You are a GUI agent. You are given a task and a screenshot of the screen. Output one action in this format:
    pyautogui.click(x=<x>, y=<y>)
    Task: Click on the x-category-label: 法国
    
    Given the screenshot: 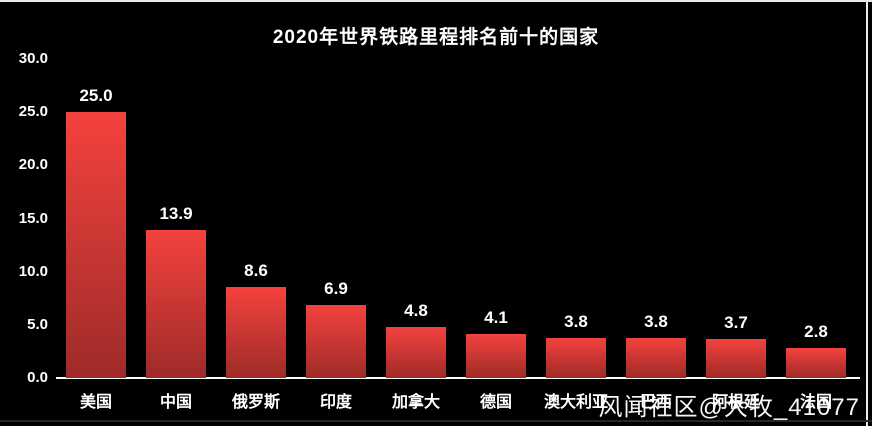 What is the action you would take?
    pyautogui.click(x=815, y=402)
    